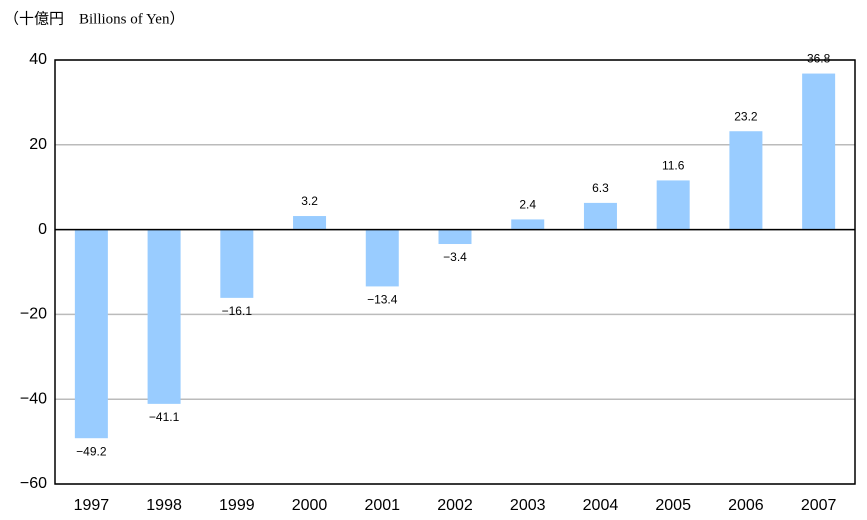  I want to click on chart-title: （十億円 Billions of Yen）, so click(94, 18).